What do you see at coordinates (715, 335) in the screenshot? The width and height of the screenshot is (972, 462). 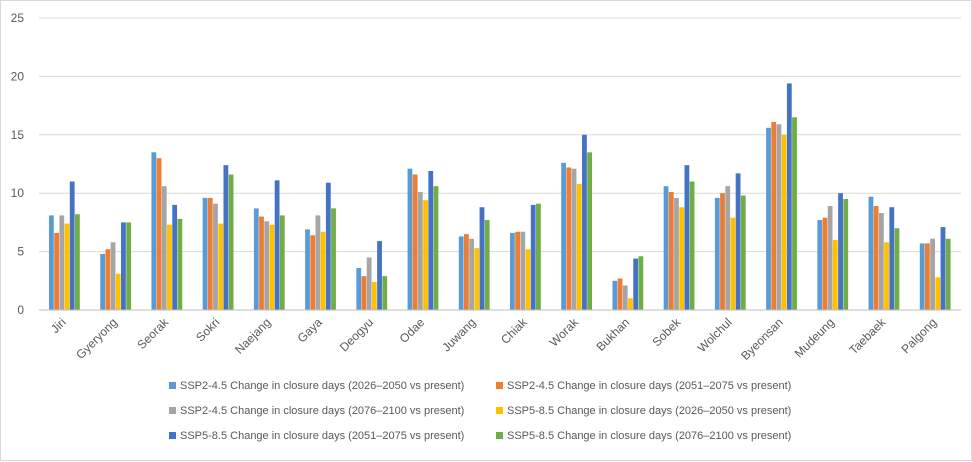 I see `x-tick-label-wolchul: Wolchul` at bounding box center [715, 335].